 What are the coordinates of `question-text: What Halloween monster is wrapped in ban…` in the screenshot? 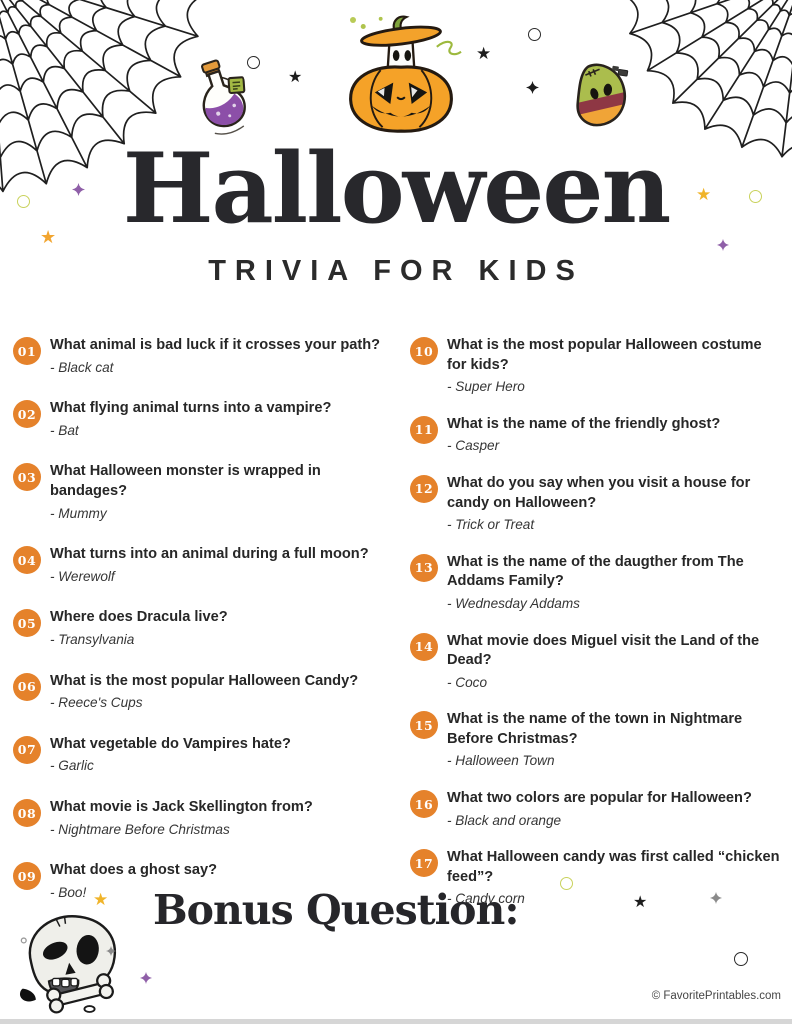 It's located at (185, 481).